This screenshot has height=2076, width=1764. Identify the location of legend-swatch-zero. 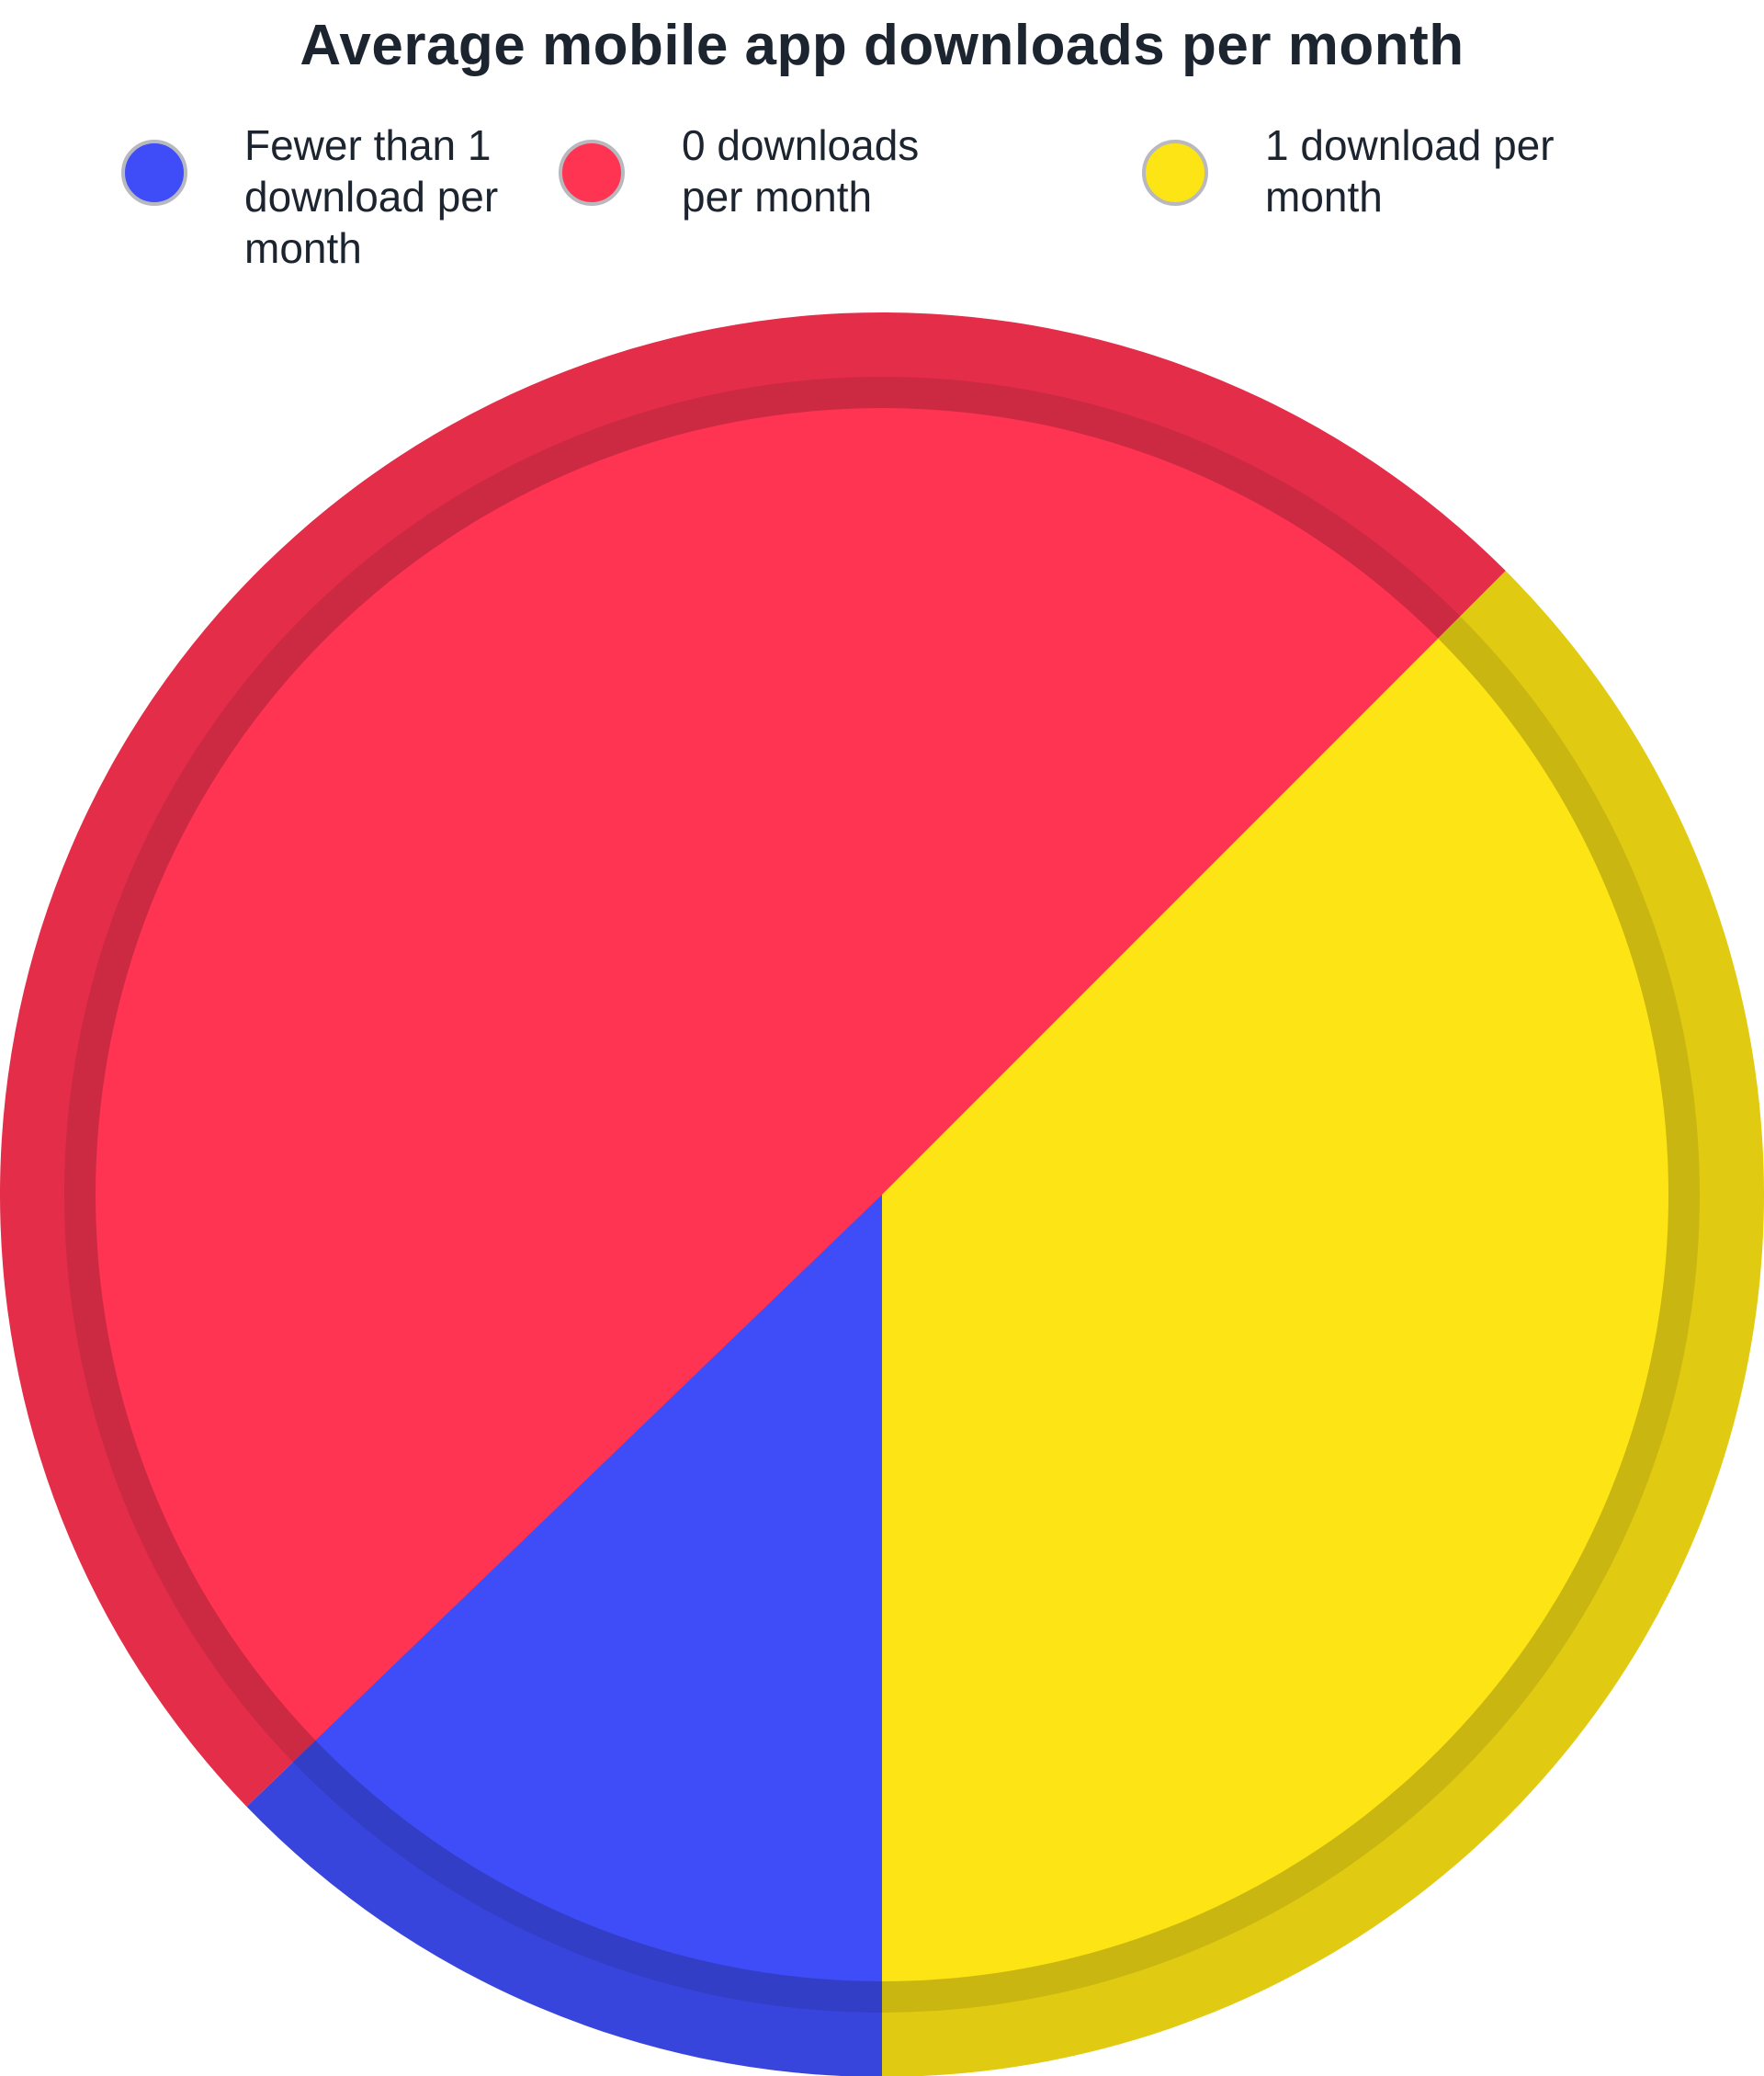
(592, 173).